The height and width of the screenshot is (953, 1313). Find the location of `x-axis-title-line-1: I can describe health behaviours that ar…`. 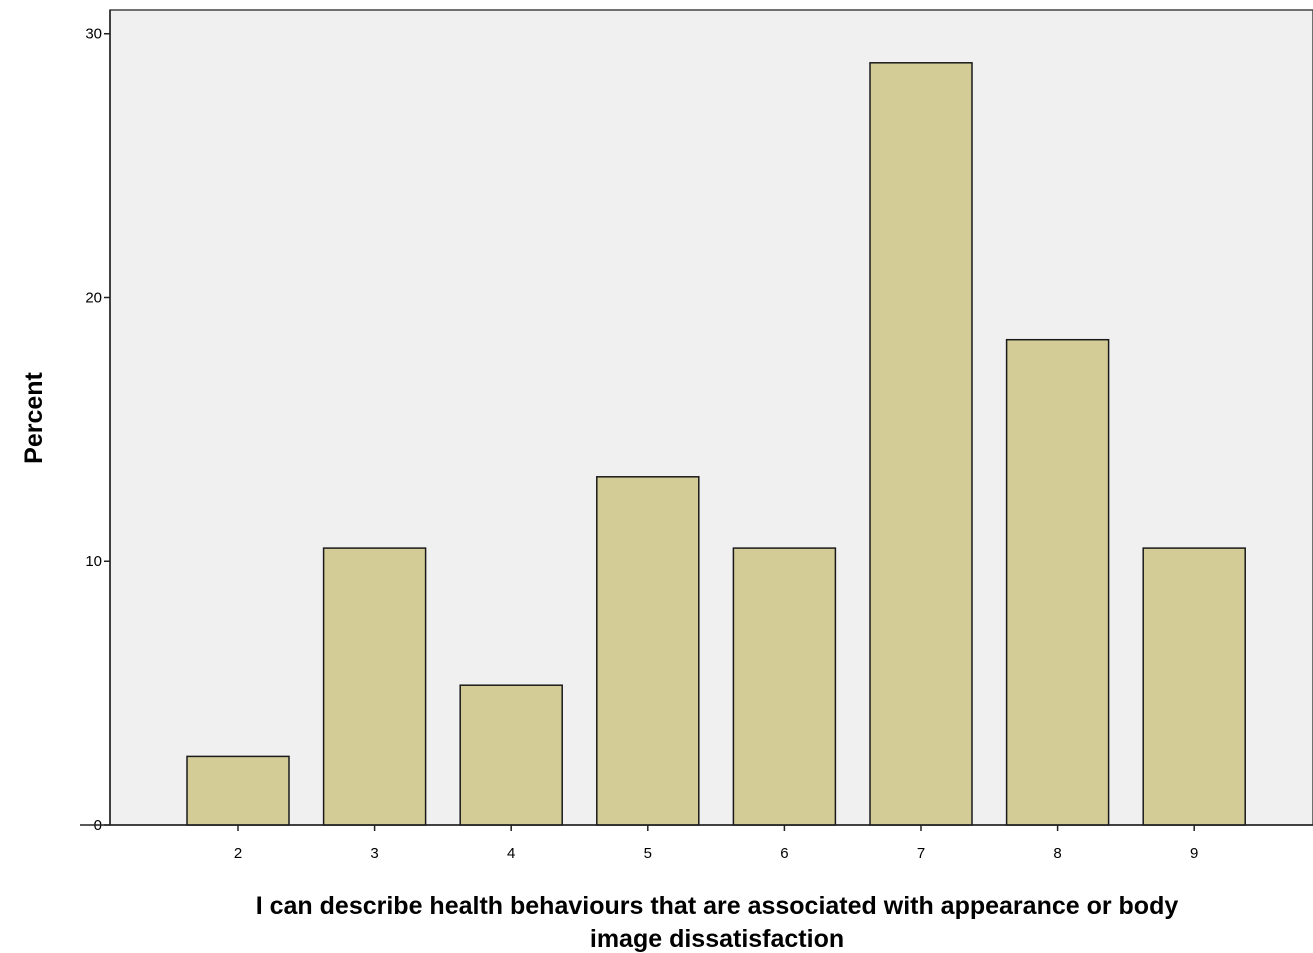

x-axis-title-line-1: I can describe health behaviours that ar… is located at coordinates (717, 906).